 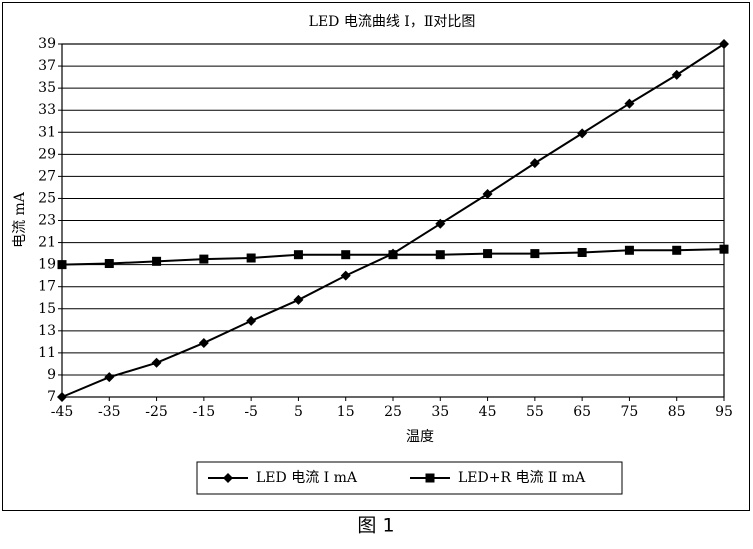 What do you see at coordinates (47, 221) in the screenshot?
I see `y-tick-label: 23` at bounding box center [47, 221].